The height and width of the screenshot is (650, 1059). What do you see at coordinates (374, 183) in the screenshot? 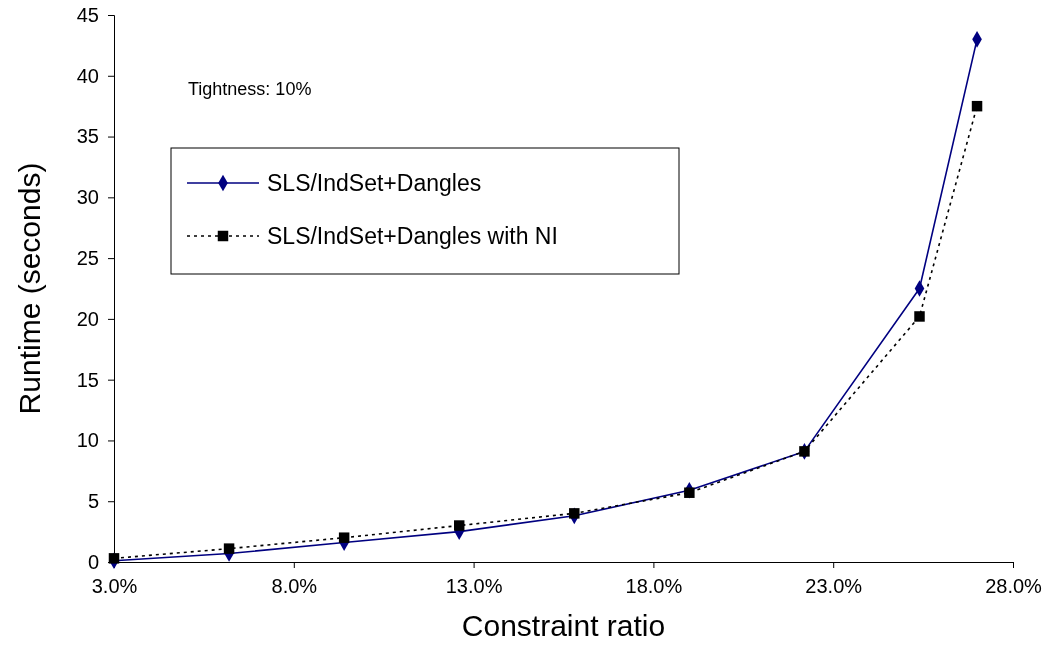
I see `legend-label: SLS/IndSet+Dangles` at bounding box center [374, 183].